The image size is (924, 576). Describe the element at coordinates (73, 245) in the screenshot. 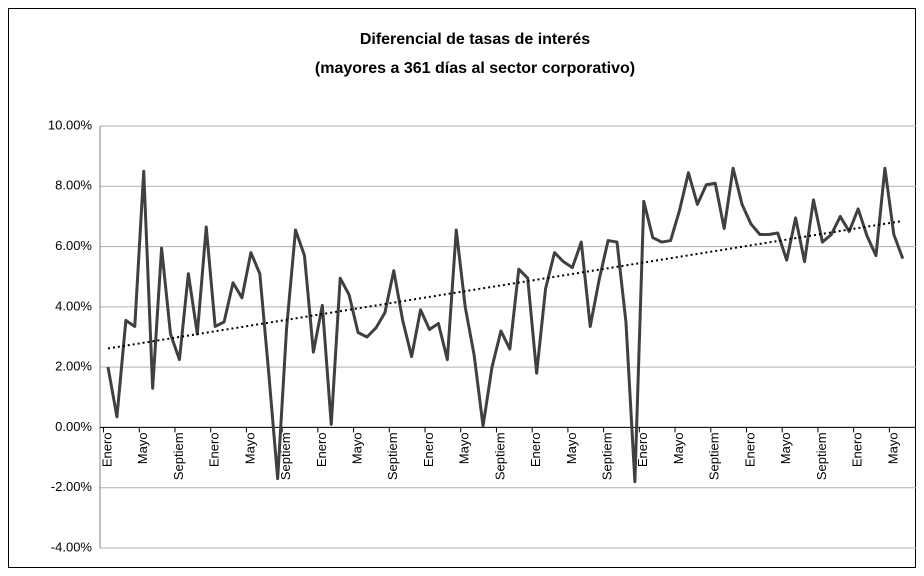

I see `y-tick-label: 6.00%` at that location.